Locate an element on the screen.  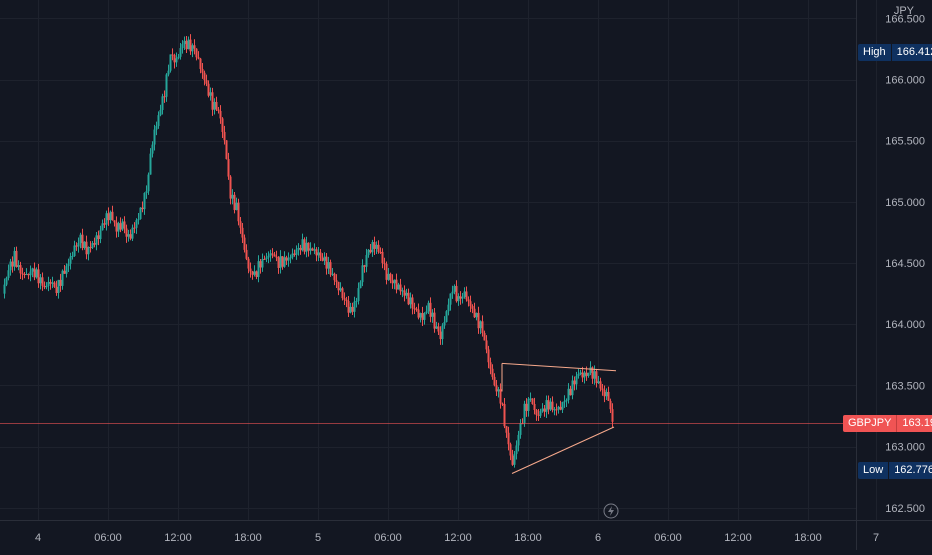
low-label: Low is located at coordinates (873, 470).